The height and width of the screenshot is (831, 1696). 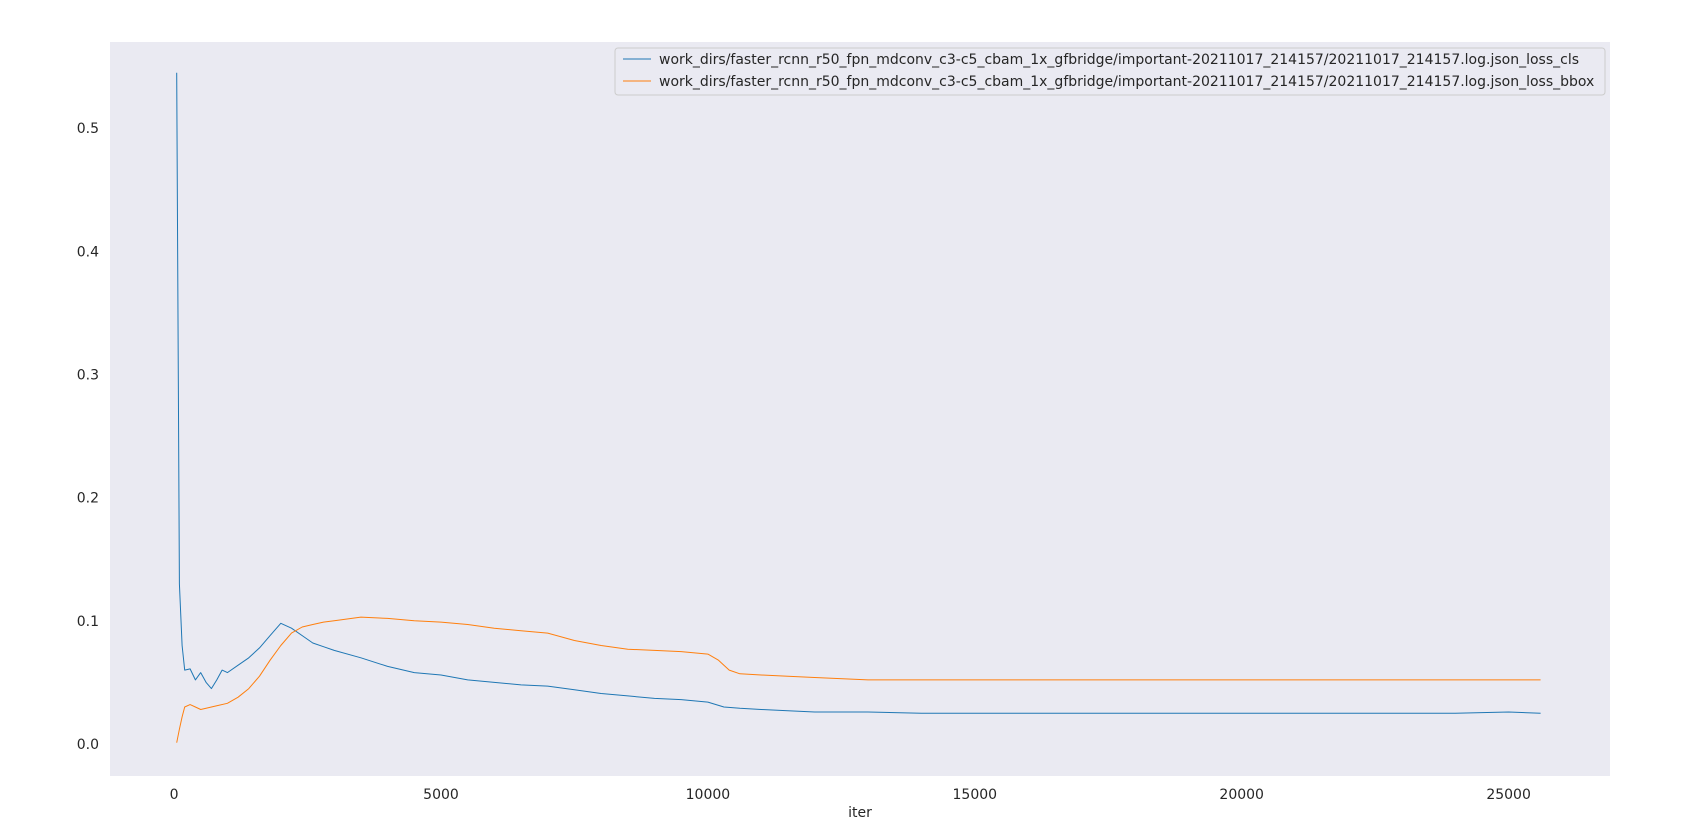 What do you see at coordinates (708, 795) in the screenshot?
I see `x-tick-label: 10000` at bounding box center [708, 795].